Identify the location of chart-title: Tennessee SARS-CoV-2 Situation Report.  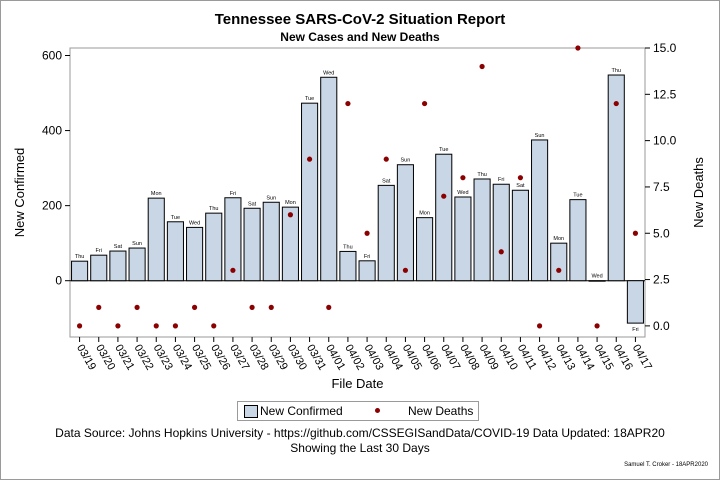
(360, 19).